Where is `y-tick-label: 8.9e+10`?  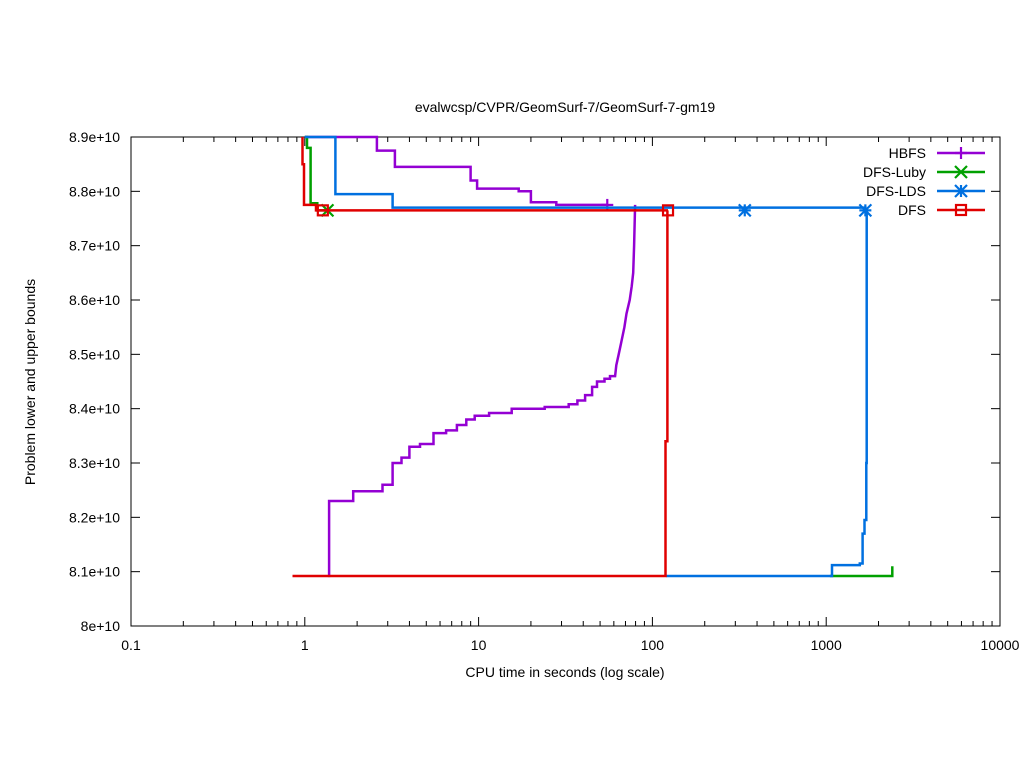
y-tick-label: 8.9e+10 is located at coordinates (94, 137).